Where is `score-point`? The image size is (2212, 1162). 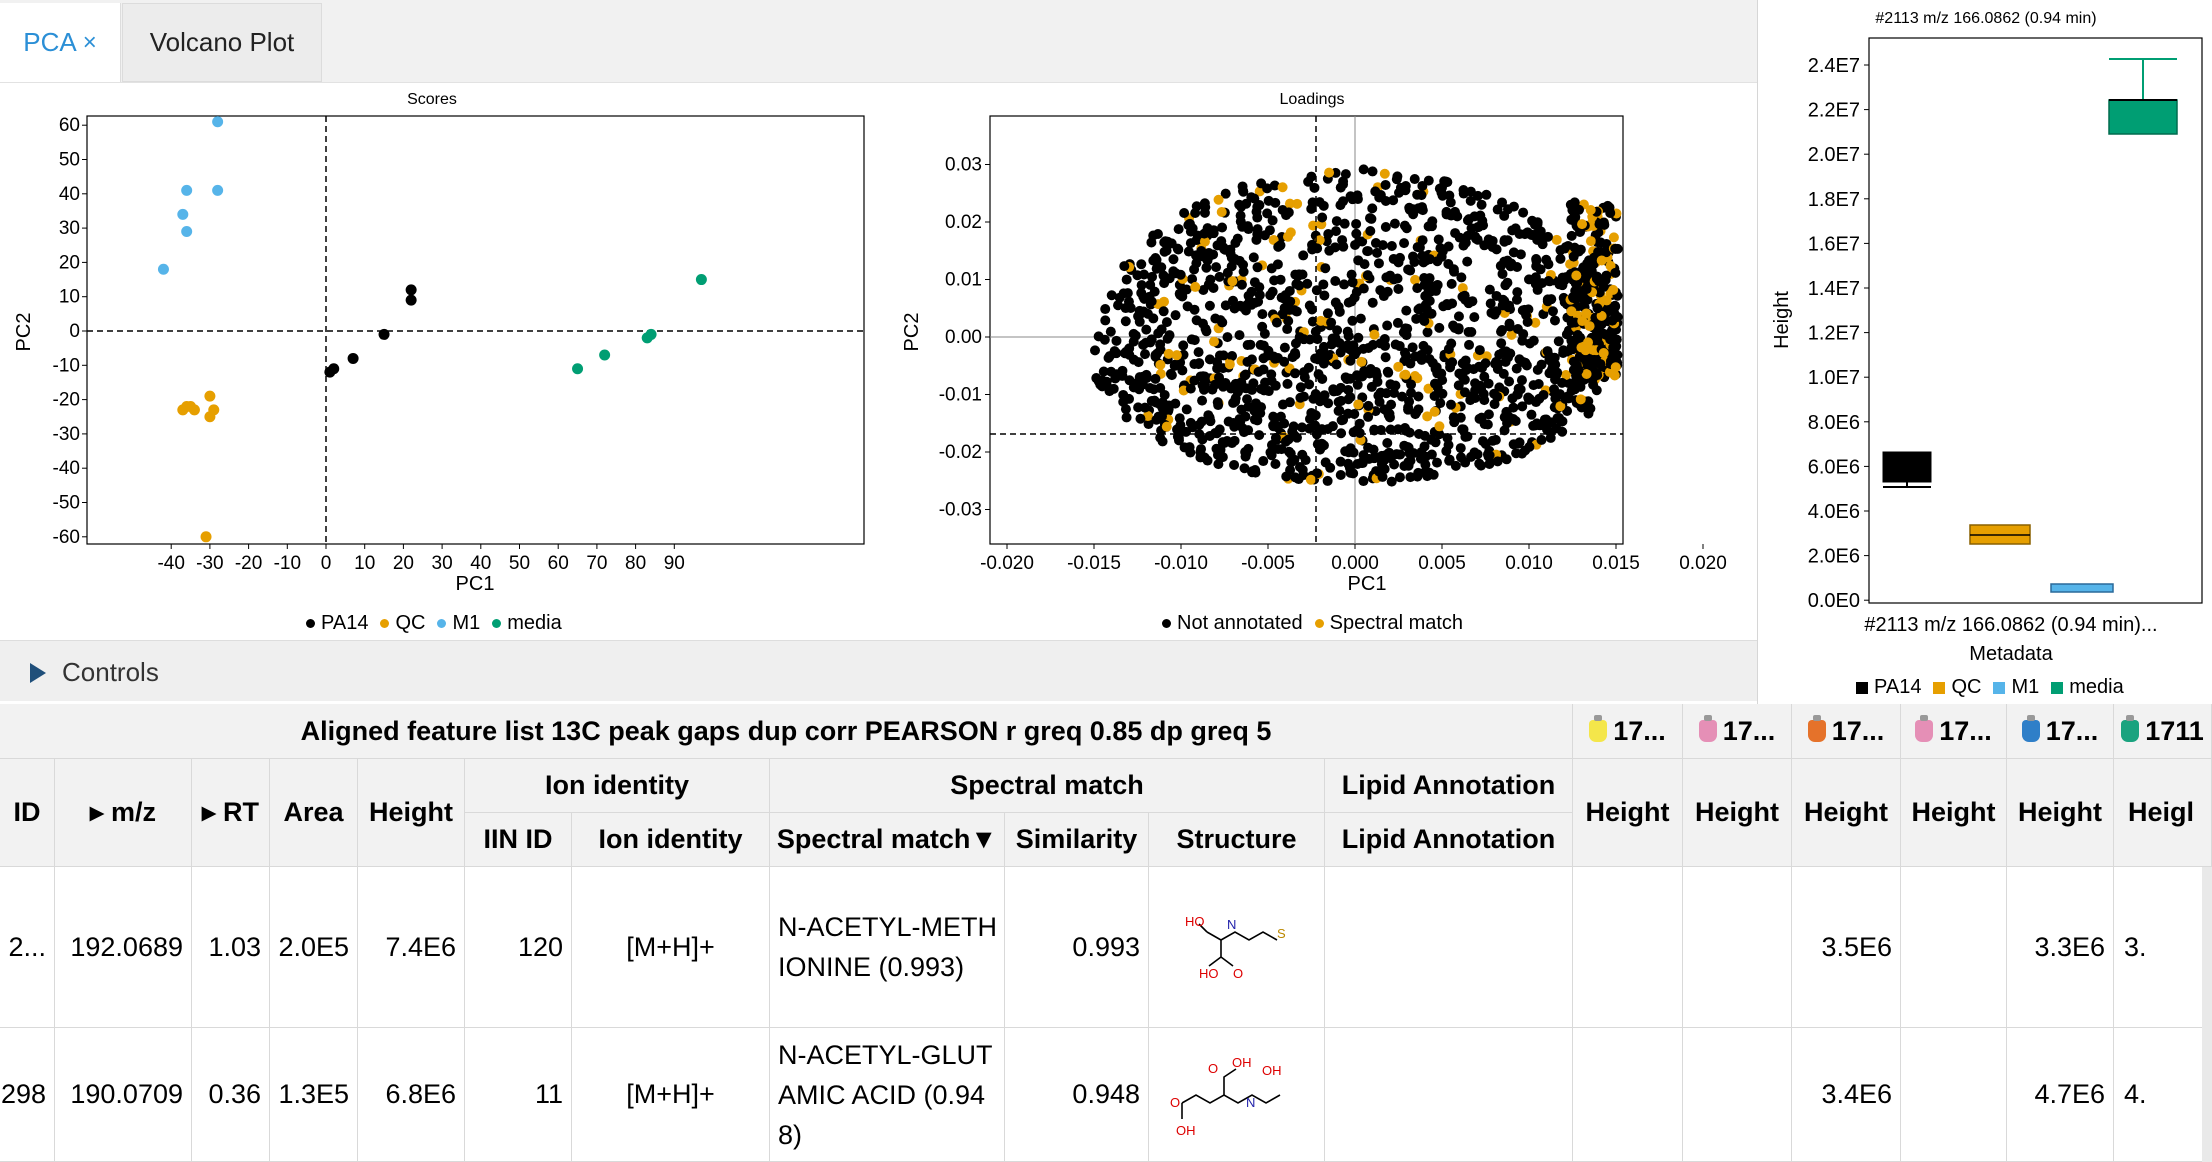 score-point is located at coordinates (411, 300).